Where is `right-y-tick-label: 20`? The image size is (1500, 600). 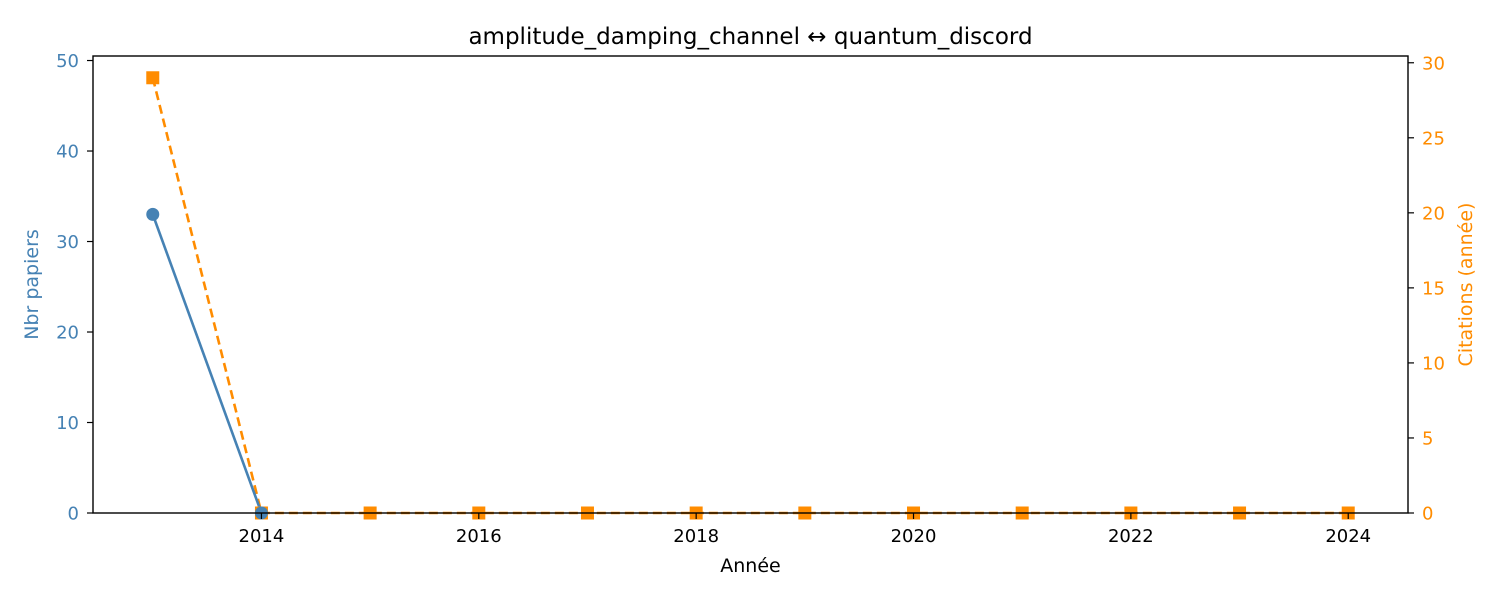 right-y-tick-label: 20 is located at coordinates (1433, 213).